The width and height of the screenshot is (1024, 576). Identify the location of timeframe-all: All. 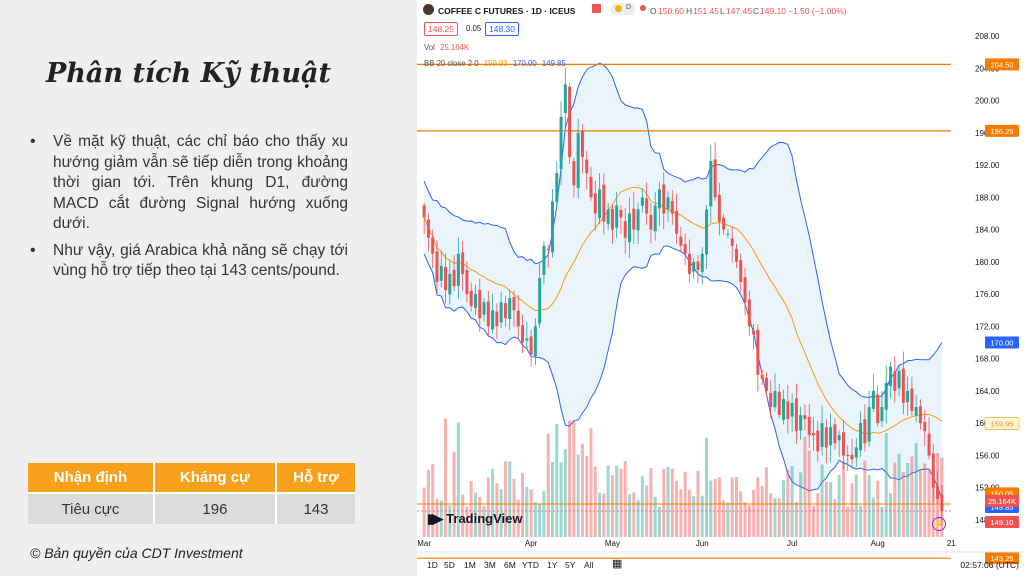
(589, 565).